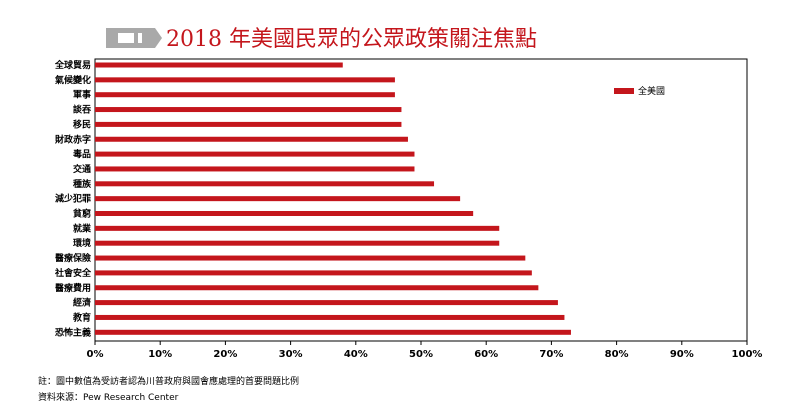 This screenshot has height=411, width=800. What do you see at coordinates (82, 228) in the screenshot?
I see `category-label: 就業` at bounding box center [82, 228].